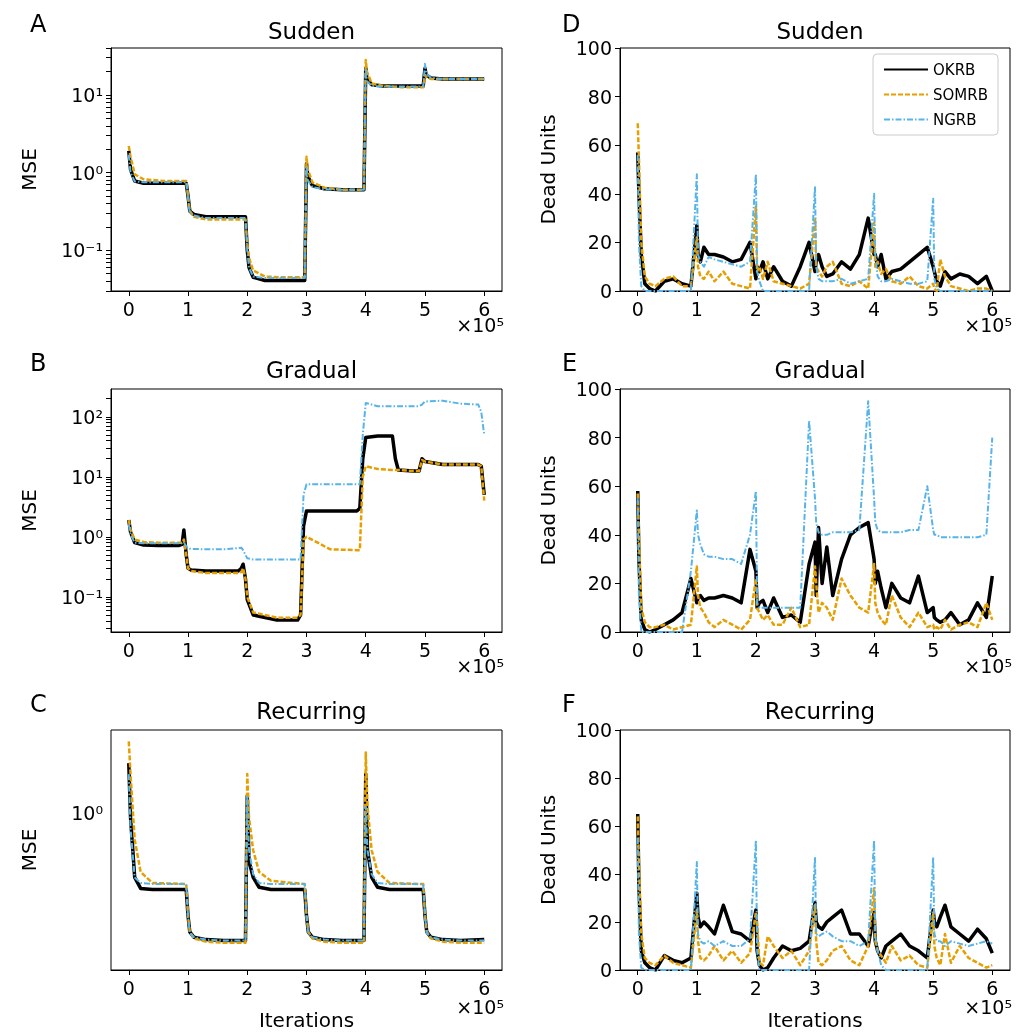  What do you see at coordinates (955, 119) in the screenshot?
I see `legend-label: NGRB` at bounding box center [955, 119].